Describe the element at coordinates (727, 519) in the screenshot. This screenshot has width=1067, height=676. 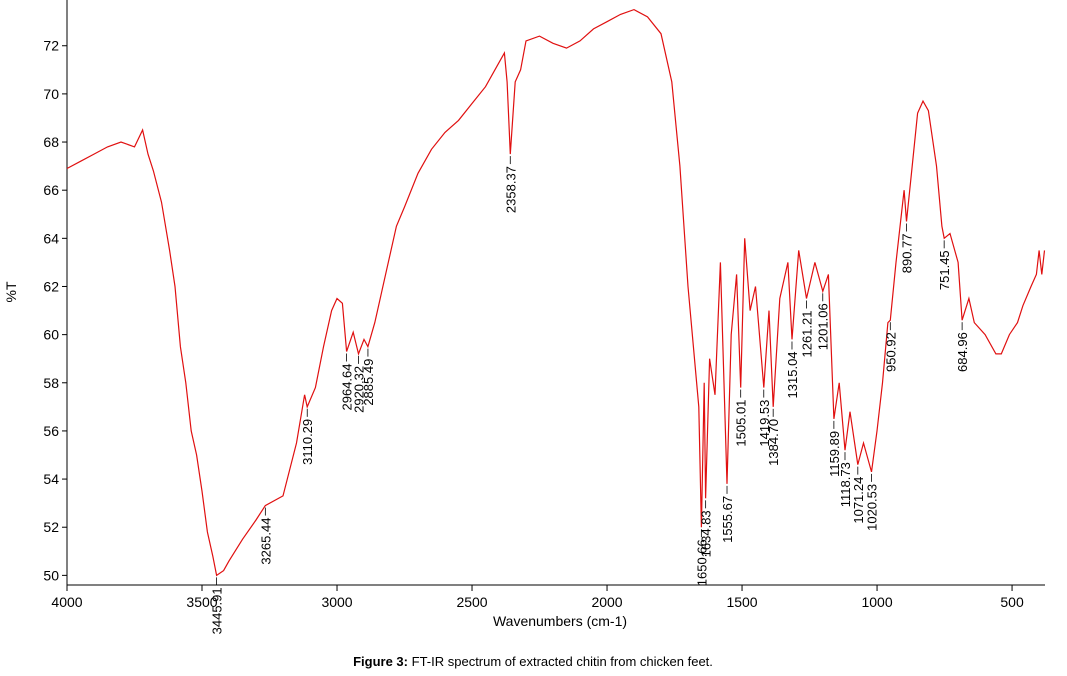
I see `peak-label: 1555.67` at that location.